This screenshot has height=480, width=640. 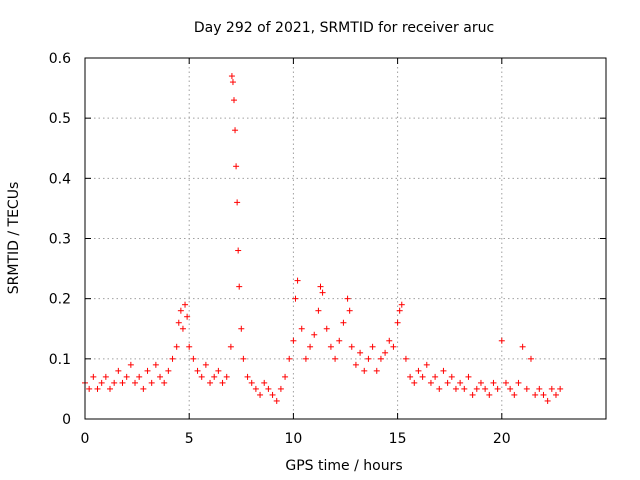 I want to click on y-tick-label: 0.4, so click(x=60, y=179).